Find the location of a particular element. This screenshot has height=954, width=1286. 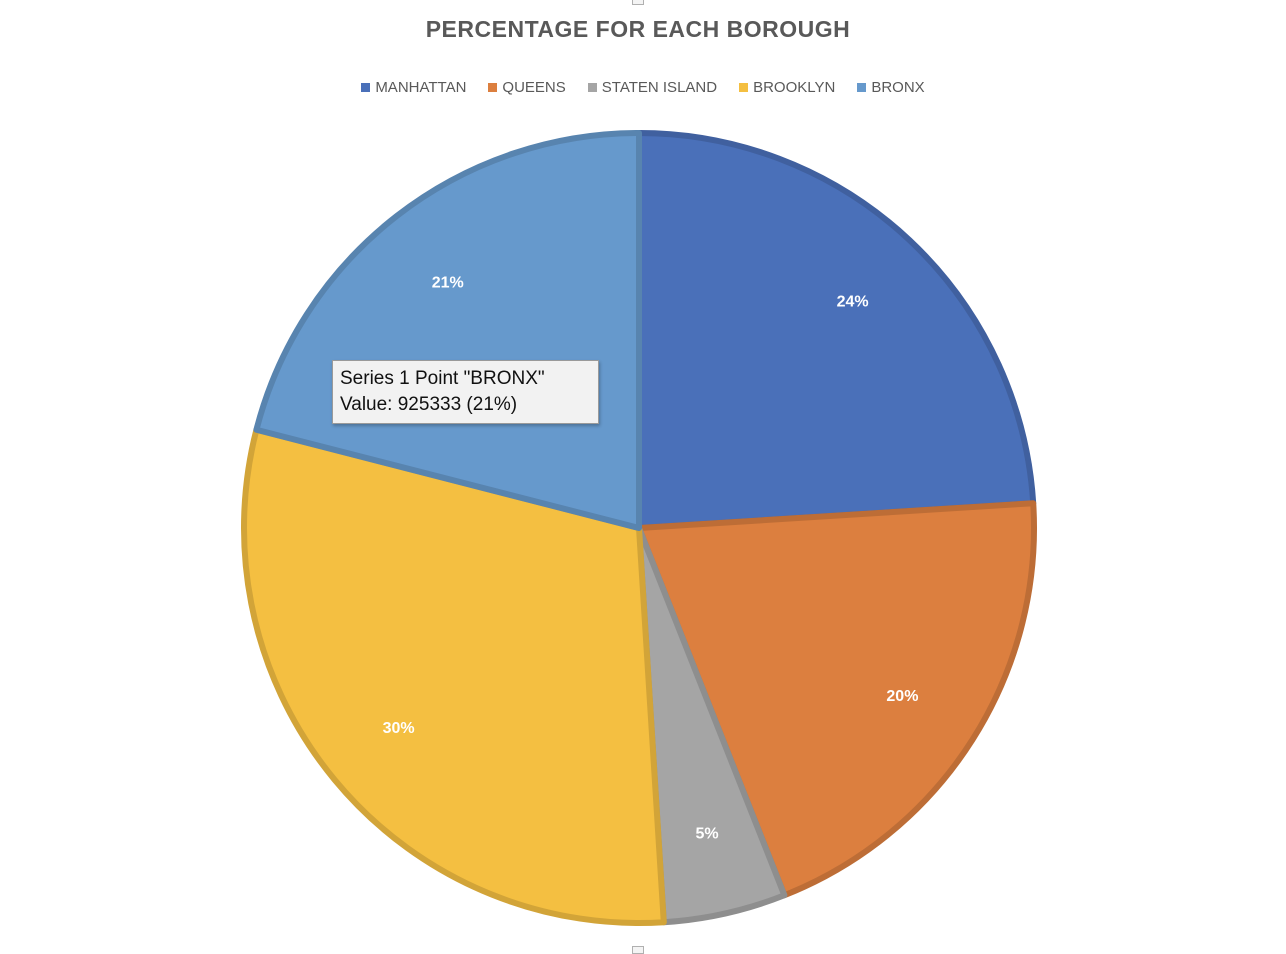

legend-item-queens: QUEENS is located at coordinates (527, 87).